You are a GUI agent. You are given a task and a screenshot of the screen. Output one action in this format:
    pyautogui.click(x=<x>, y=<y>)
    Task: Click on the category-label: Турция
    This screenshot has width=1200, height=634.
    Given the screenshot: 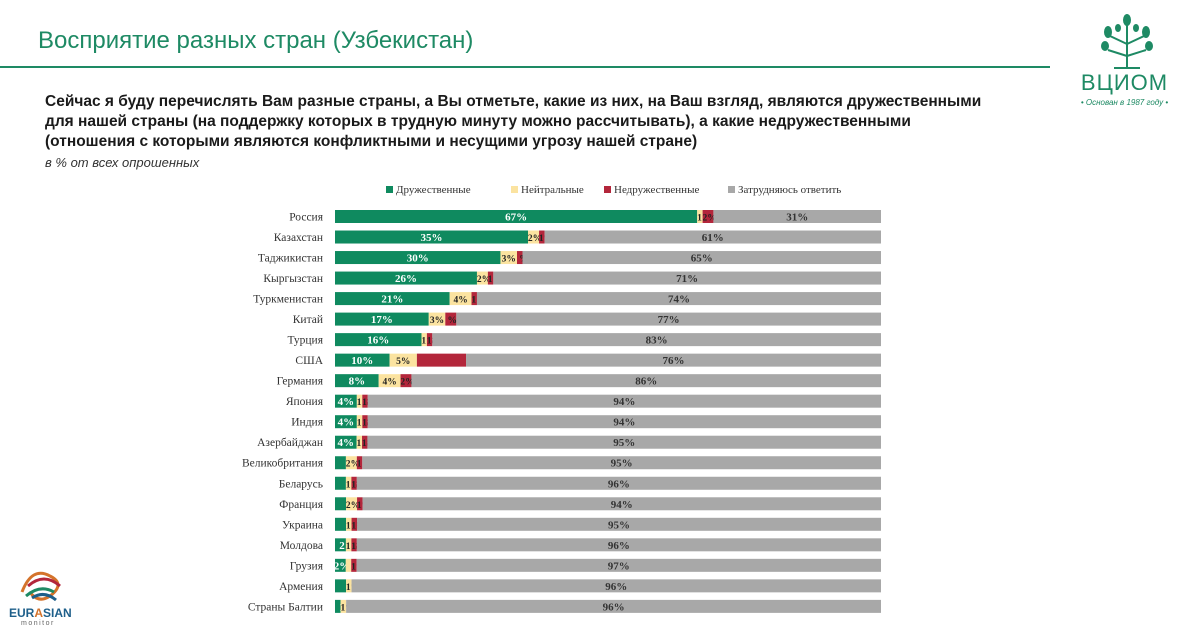 What is the action you would take?
    pyautogui.click(x=305, y=341)
    